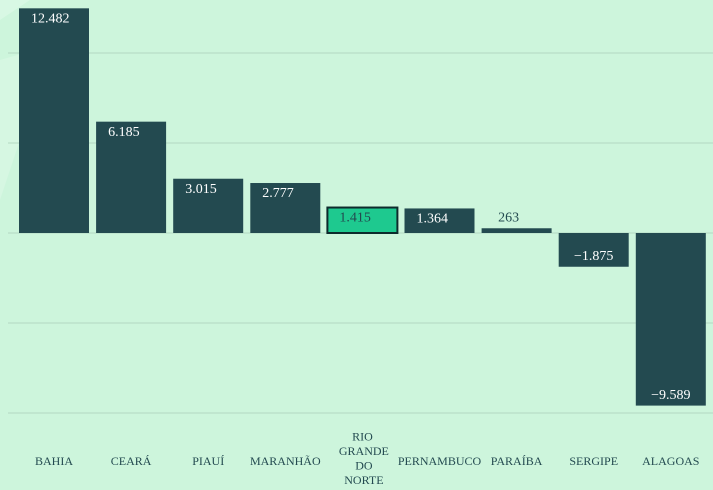  I want to click on x-tick-label: RIO GRANDE DO NORTE, so click(362, 458).